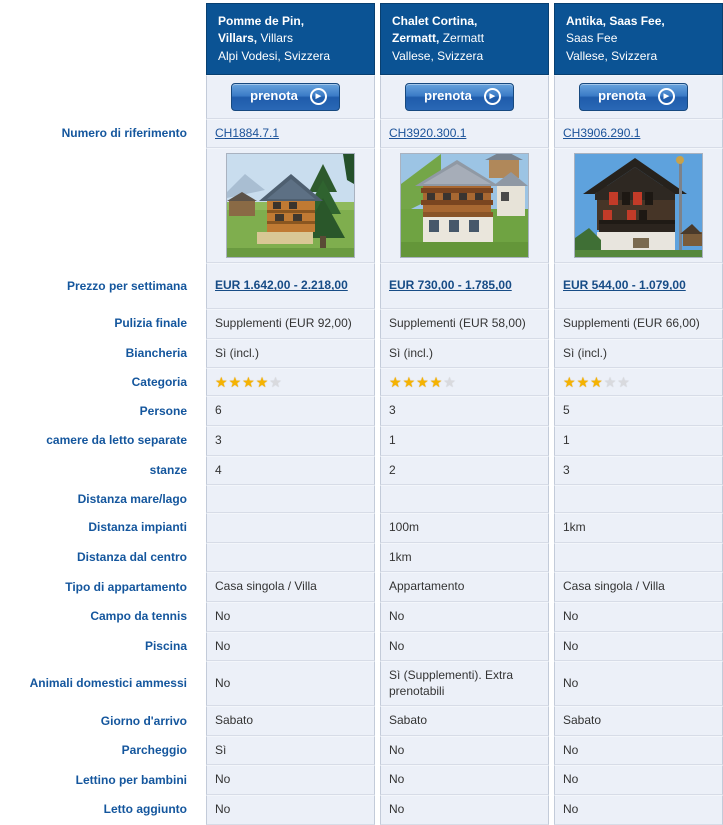 The image size is (723, 825). I want to click on table-row: Campo da tennis No No No, so click(361, 616).